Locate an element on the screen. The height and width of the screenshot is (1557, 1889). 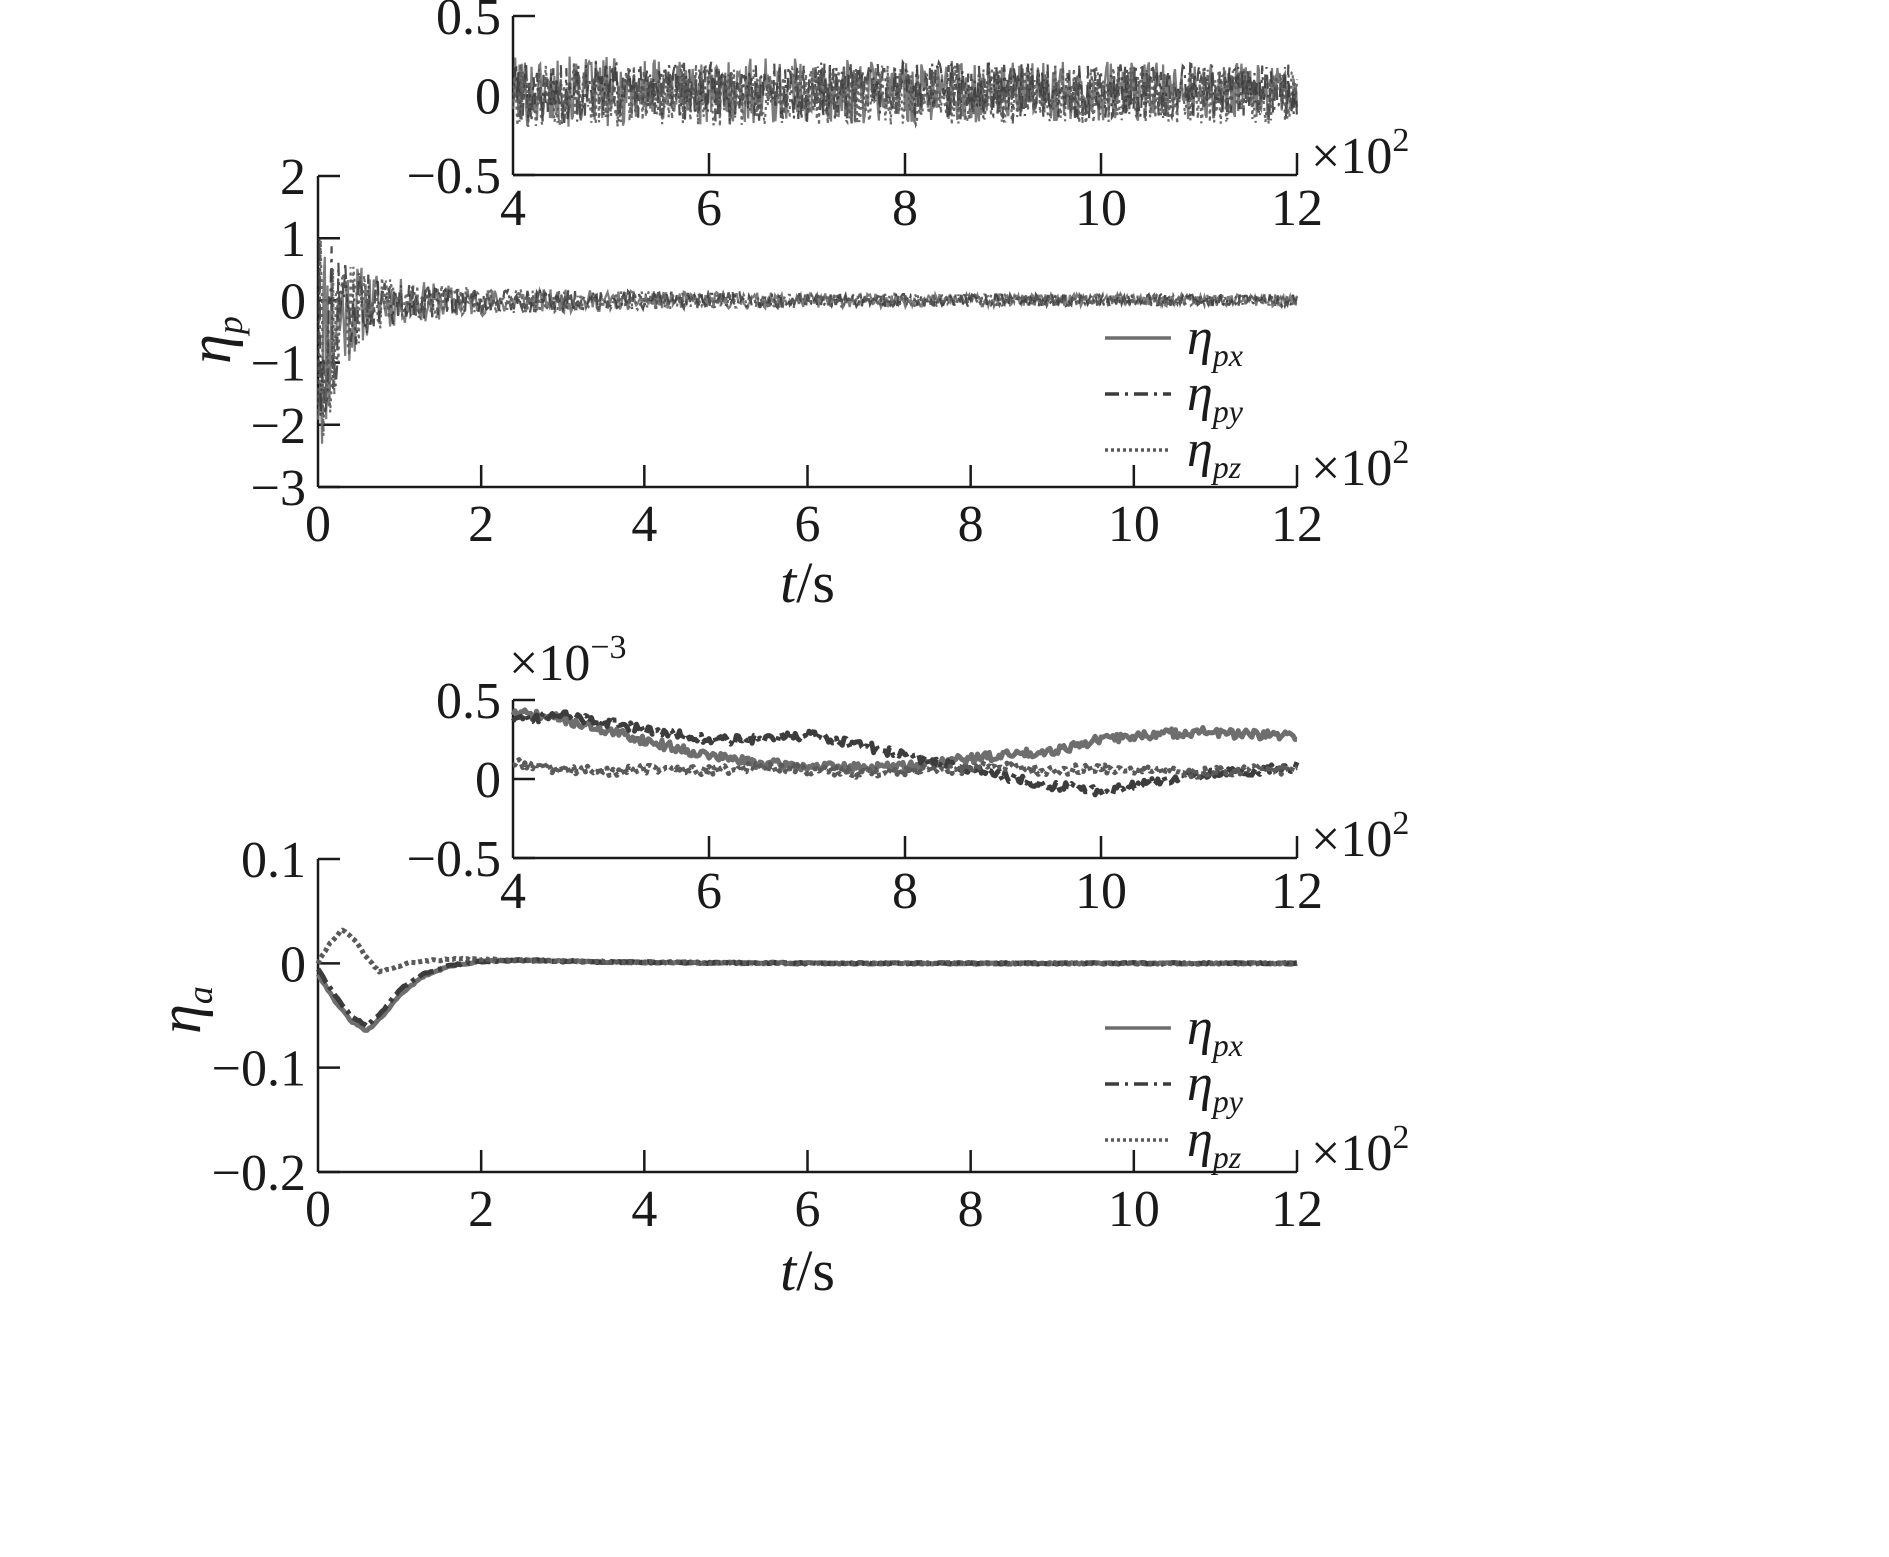
y-multiplier-exp: −3 is located at coordinates (608, 647).